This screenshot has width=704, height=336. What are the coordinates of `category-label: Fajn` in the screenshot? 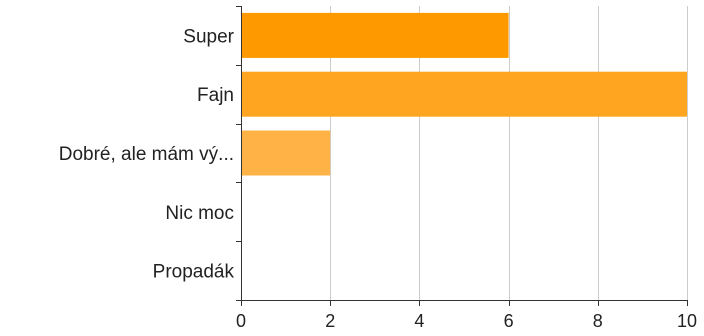 It's located at (215, 95).